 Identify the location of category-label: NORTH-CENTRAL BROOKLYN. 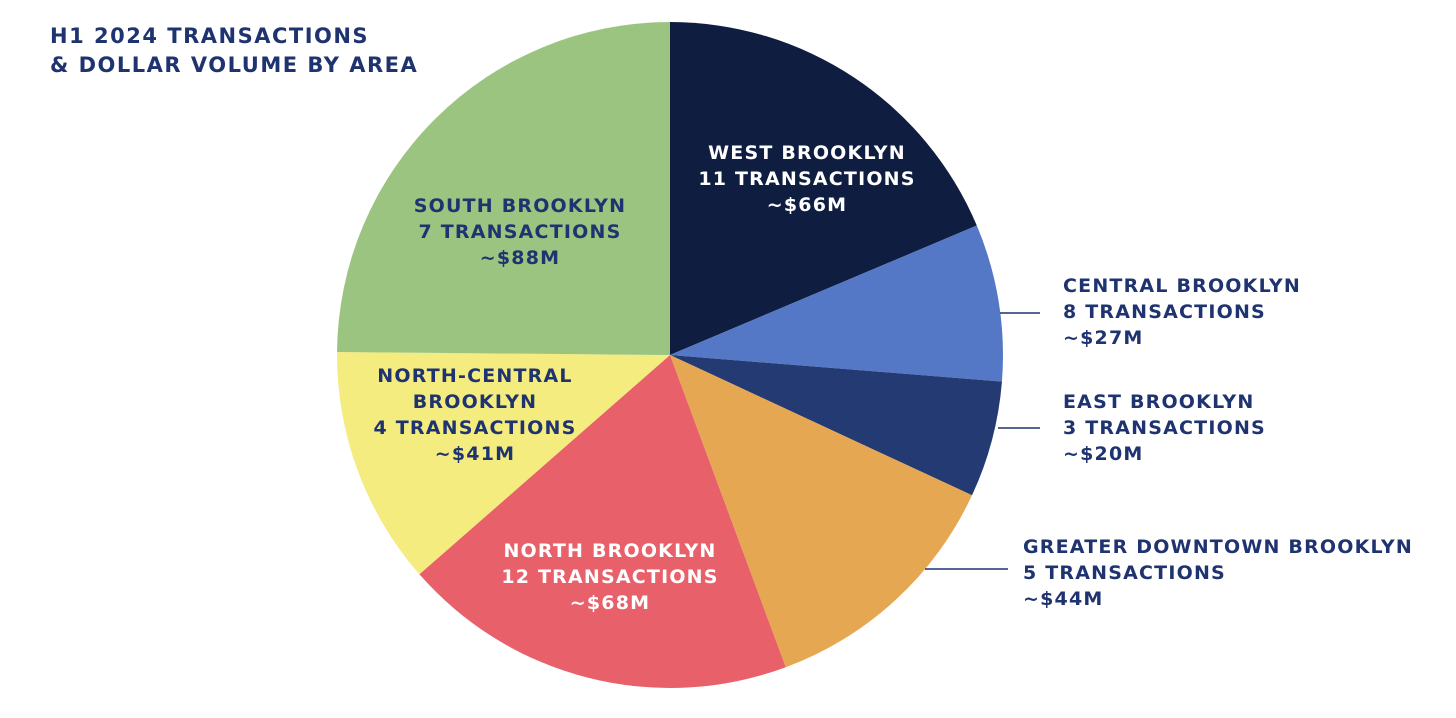
(475, 389).